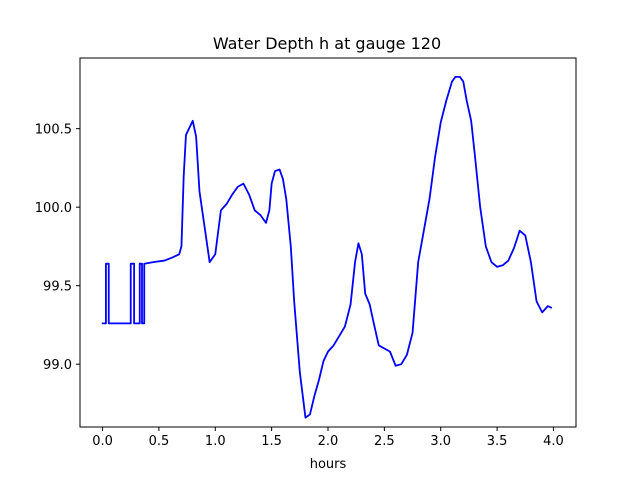  I want to click on y-tick-label: 100.5, so click(53, 130).